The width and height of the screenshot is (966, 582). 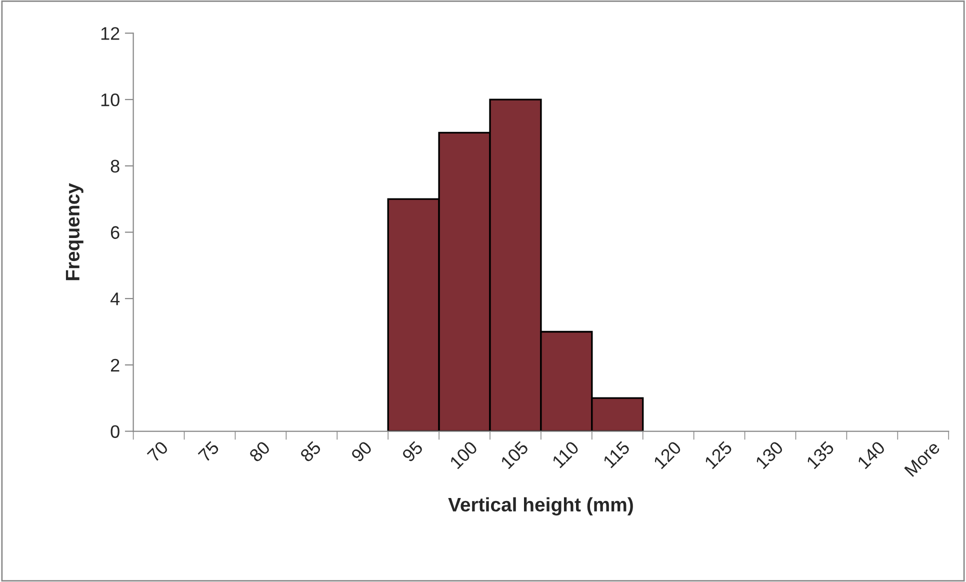 I want to click on y-tick-label: 4, so click(x=115, y=299).